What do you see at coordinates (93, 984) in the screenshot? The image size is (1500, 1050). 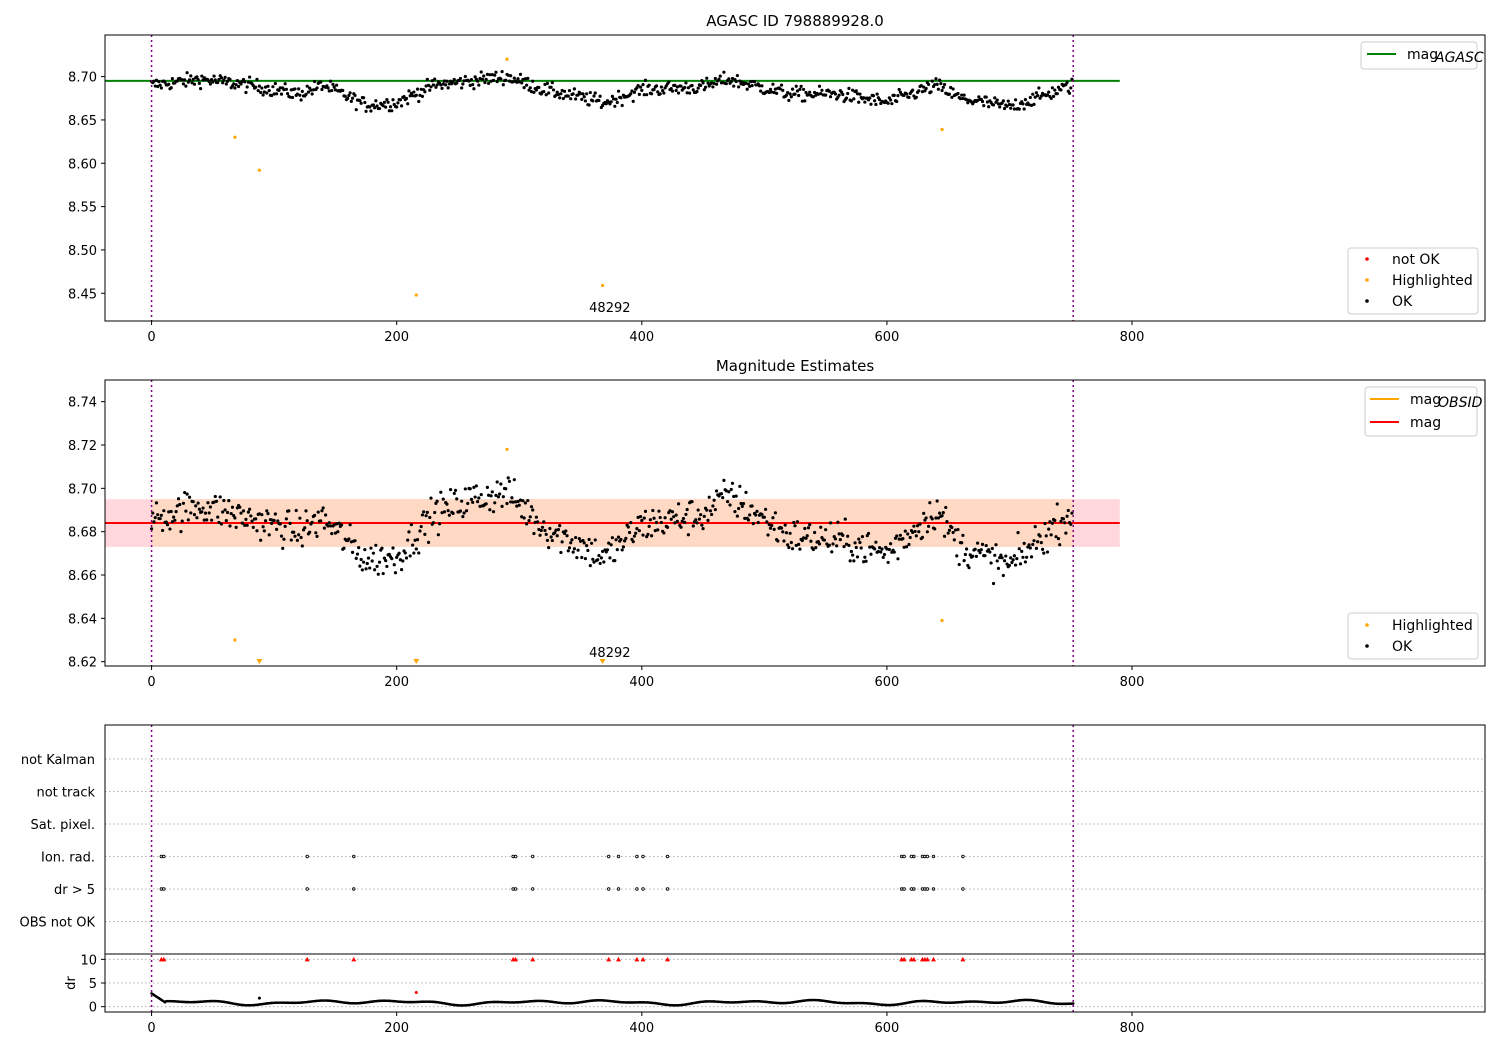 I see `y-tick-label: 5` at bounding box center [93, 984].